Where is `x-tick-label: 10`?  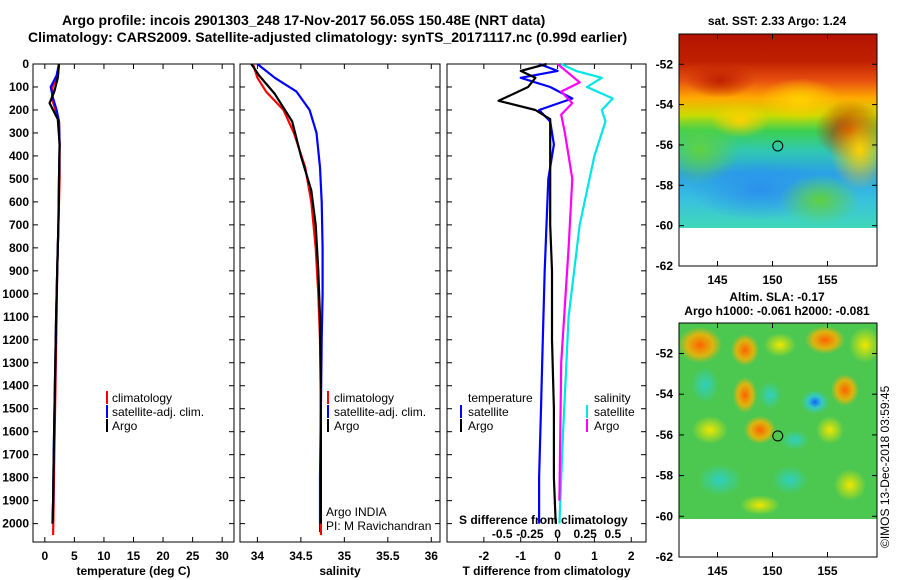
x-tick-label: 10 is located at coordinates (104, 556).